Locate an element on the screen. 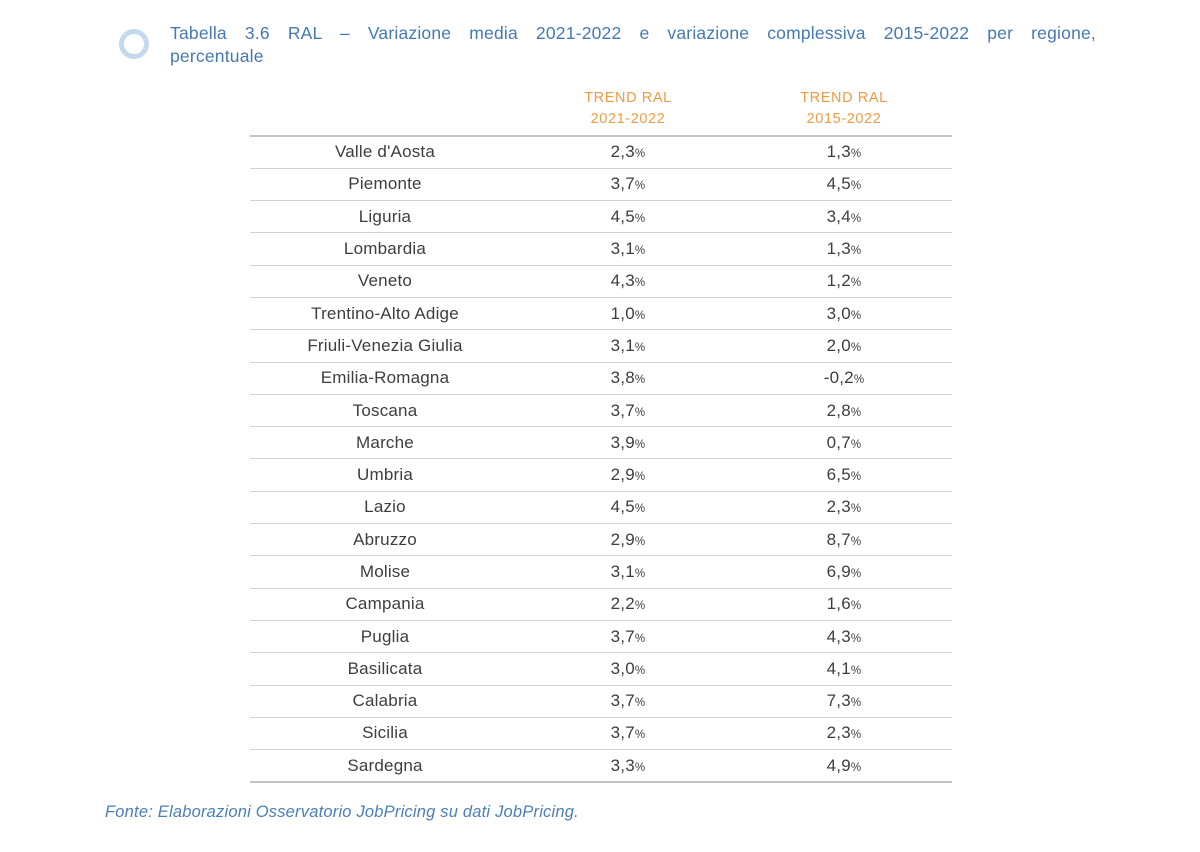 This screenshot has height=852, width=1200. region-cell: Puglia is located at coordinates (385, 636).